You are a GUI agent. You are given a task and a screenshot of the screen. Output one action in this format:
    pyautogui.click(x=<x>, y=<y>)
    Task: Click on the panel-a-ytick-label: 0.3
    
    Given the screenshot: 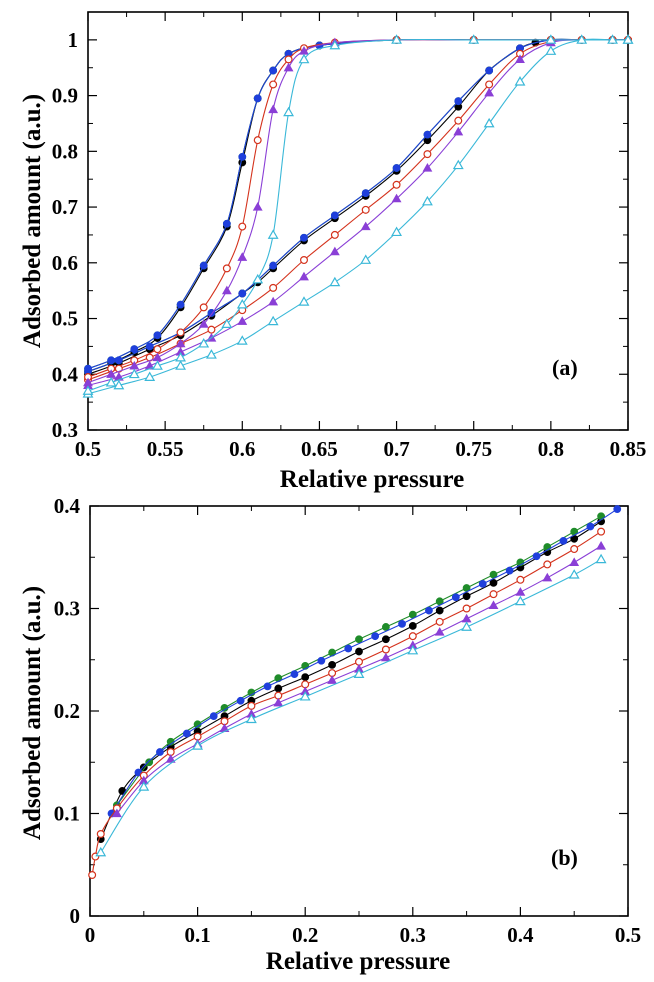 What is the action you would take?
    pyautogui.click(x=65, y=430)
    